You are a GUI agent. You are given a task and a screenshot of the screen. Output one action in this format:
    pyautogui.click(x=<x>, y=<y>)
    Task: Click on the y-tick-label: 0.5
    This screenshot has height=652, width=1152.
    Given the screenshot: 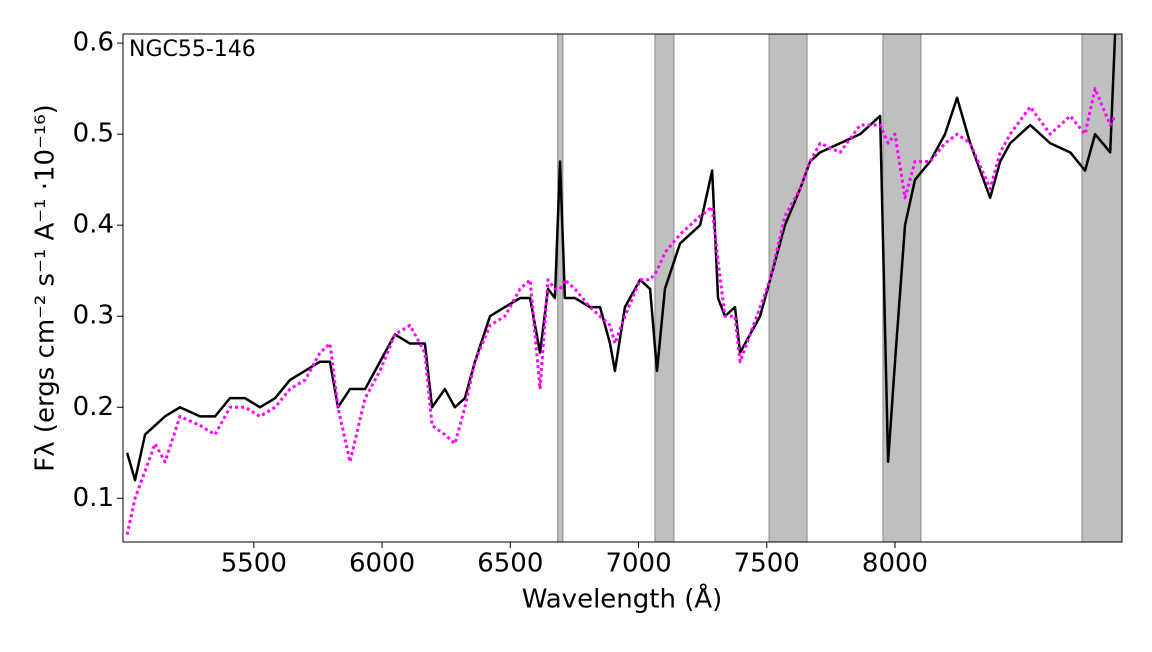 What is the action you would take?
    pyautogui.click(x=93, y=134)
    